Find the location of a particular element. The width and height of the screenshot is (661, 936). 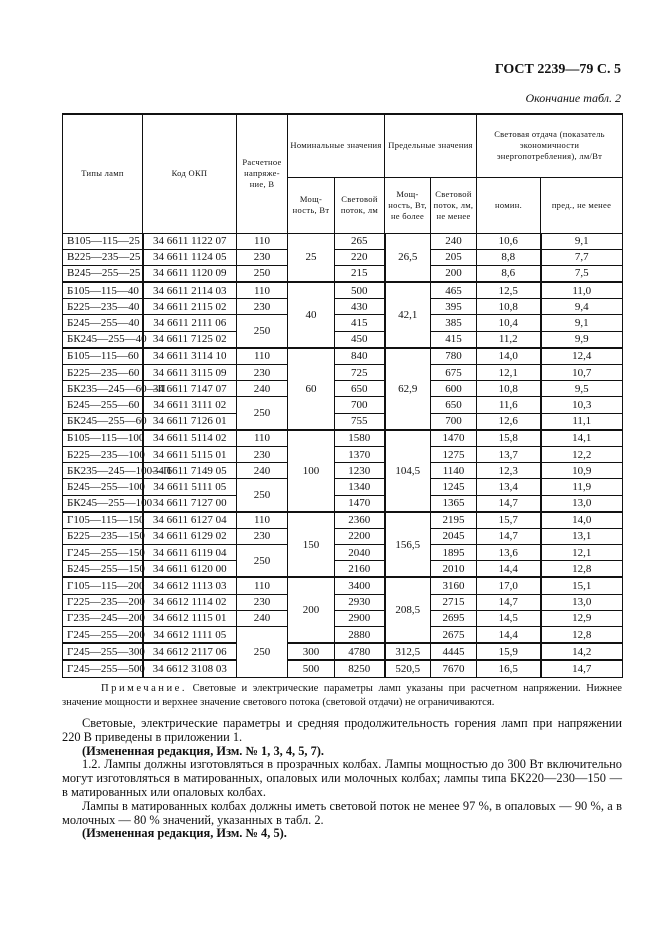

cell-lamp-type: Б105—115—40 is located at coordinates (102, 290).